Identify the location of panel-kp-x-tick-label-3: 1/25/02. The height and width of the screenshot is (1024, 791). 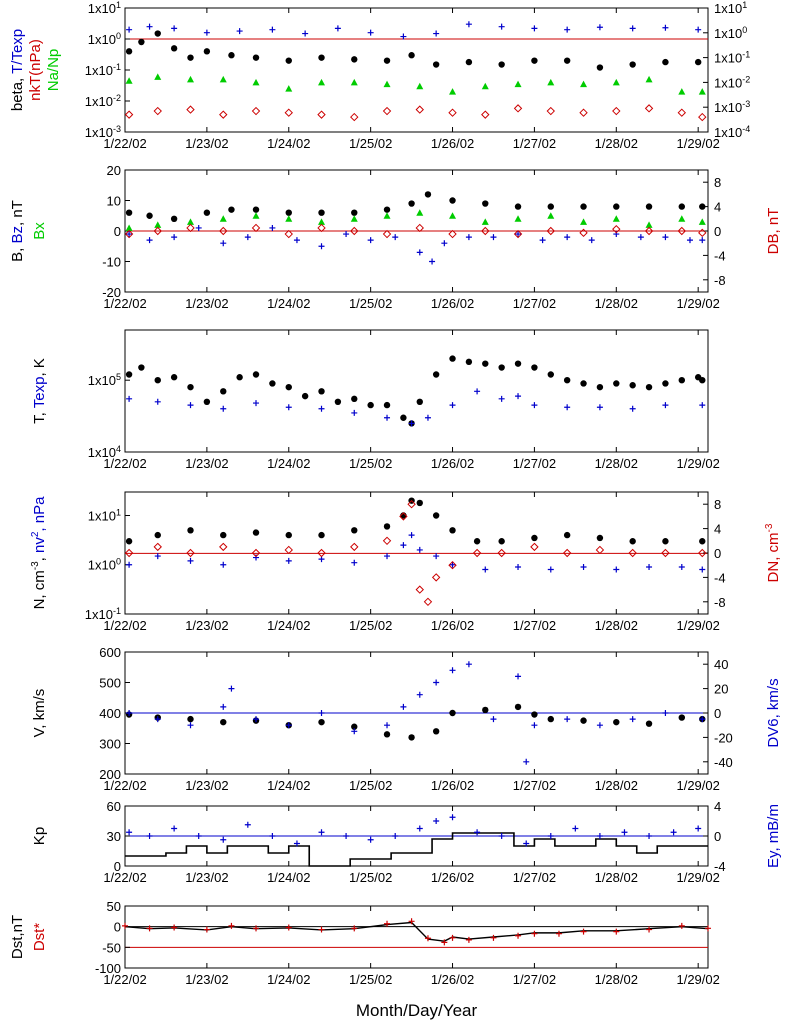
(370, 877).